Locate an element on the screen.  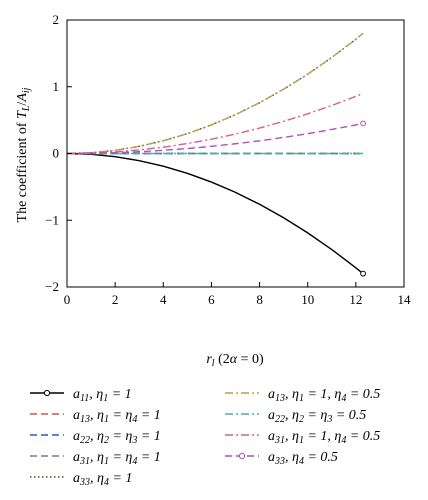
legend-label: a22, η2 = η3 = 1 is located at coordinates (117, 437).